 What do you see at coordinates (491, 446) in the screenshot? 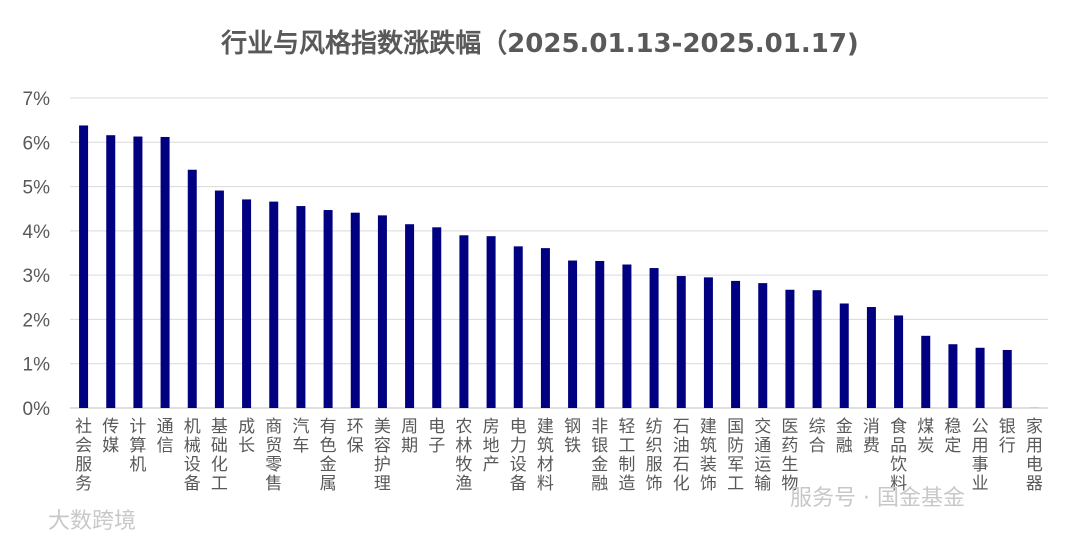
I see `x-tick-label: 房地产` at bounding box center [491, 446].